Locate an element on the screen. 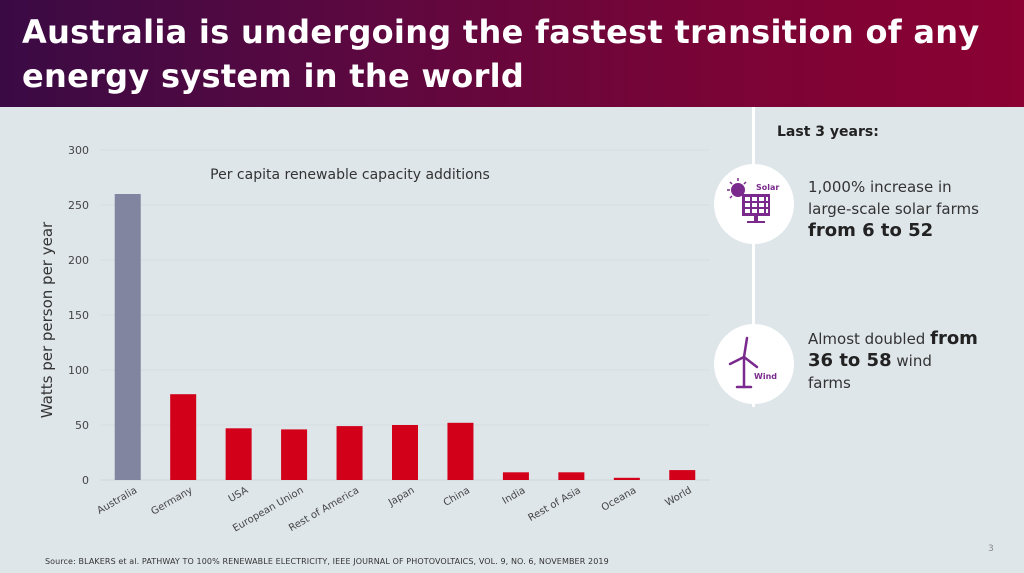  wind-stat-text-e: farms is located at coordinates (829, 383).